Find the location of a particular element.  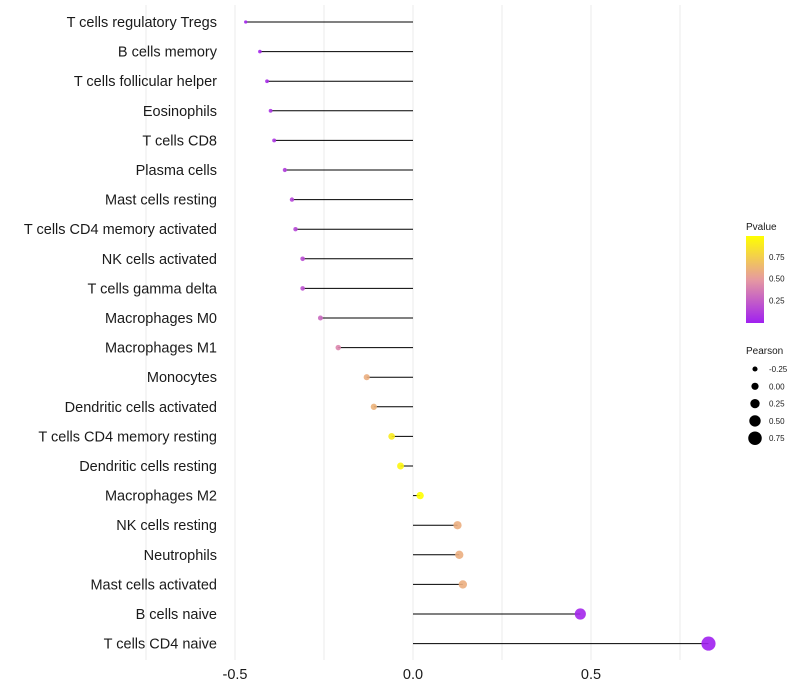

category-label: Dendritic cells activated is located at coordinates (141, 408).